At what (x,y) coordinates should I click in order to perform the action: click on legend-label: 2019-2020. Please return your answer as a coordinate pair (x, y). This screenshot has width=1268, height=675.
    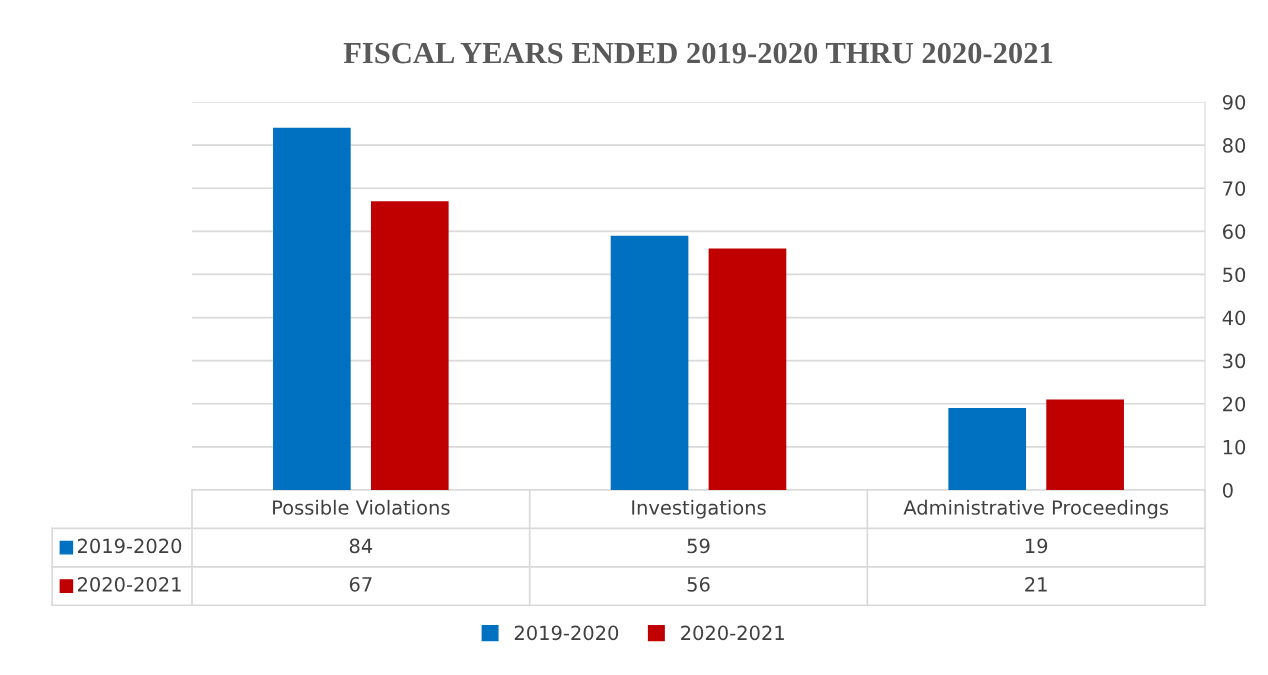
    Looking at the image, I should click on (129, 546).